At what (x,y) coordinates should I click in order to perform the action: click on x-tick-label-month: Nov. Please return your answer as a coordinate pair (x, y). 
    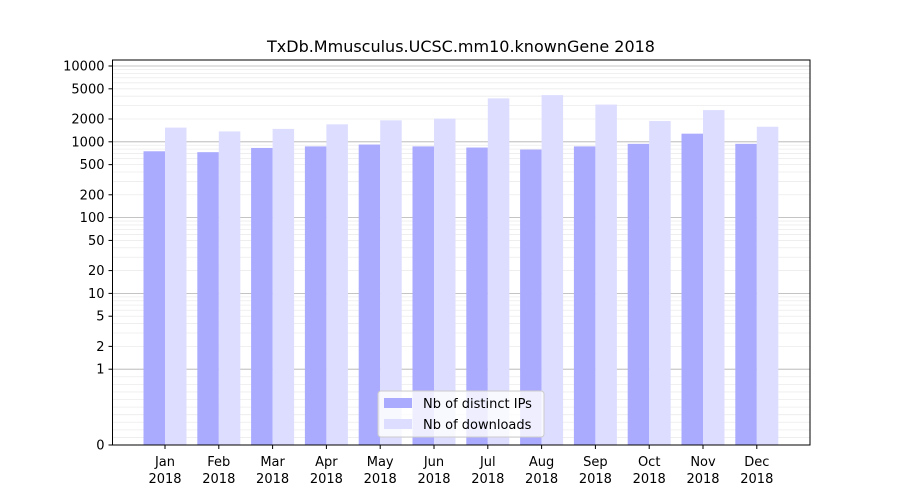
    Looking at the image, I should click on (703, 462).